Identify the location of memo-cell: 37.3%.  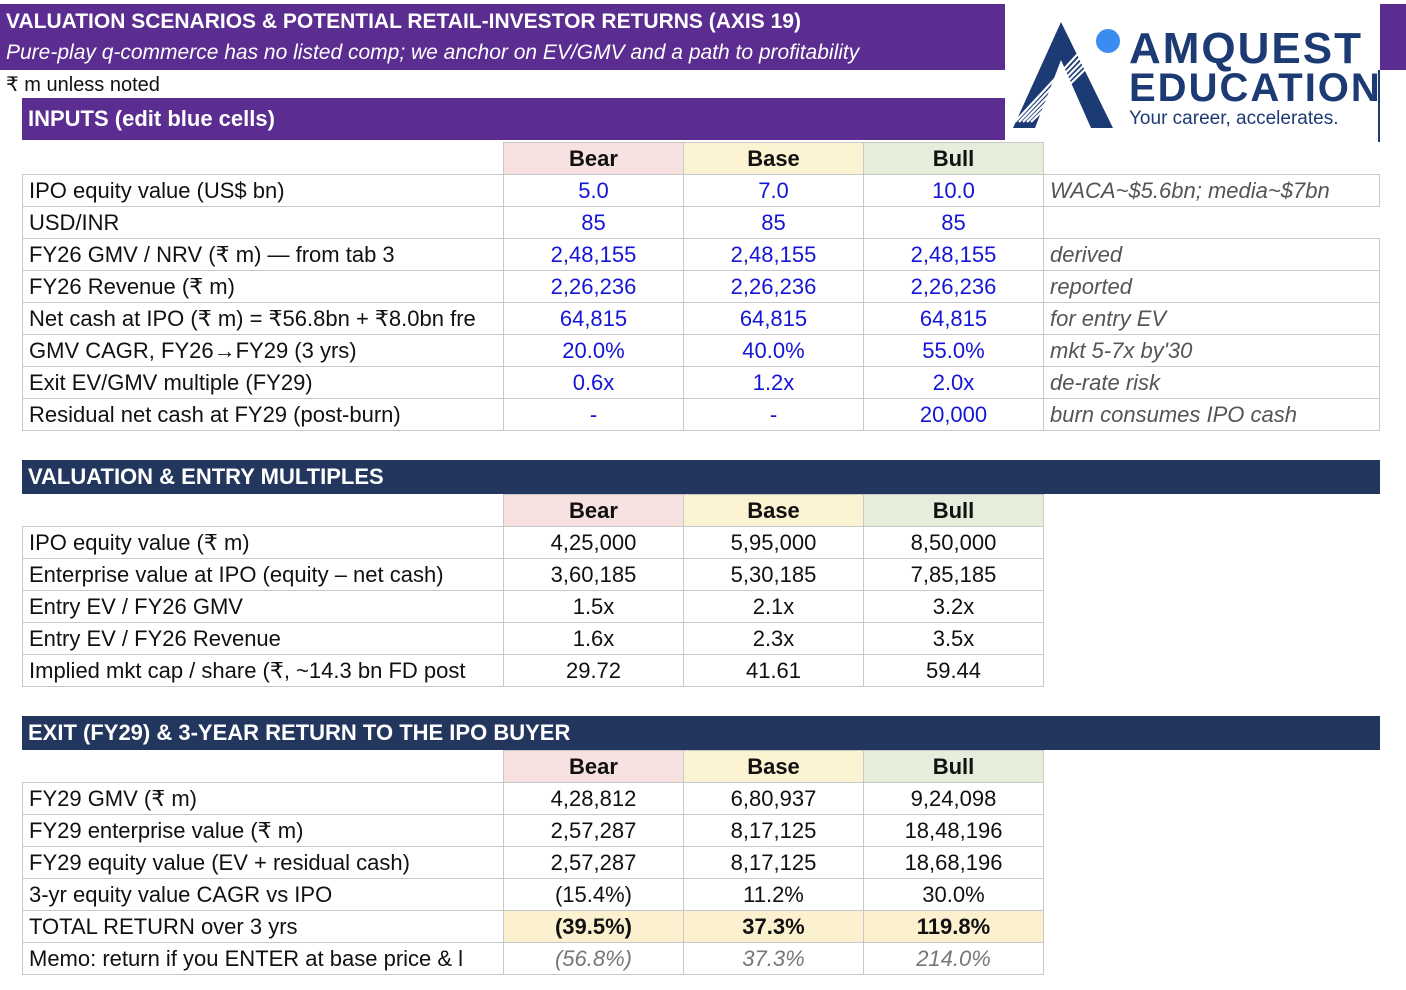
(773, 958).